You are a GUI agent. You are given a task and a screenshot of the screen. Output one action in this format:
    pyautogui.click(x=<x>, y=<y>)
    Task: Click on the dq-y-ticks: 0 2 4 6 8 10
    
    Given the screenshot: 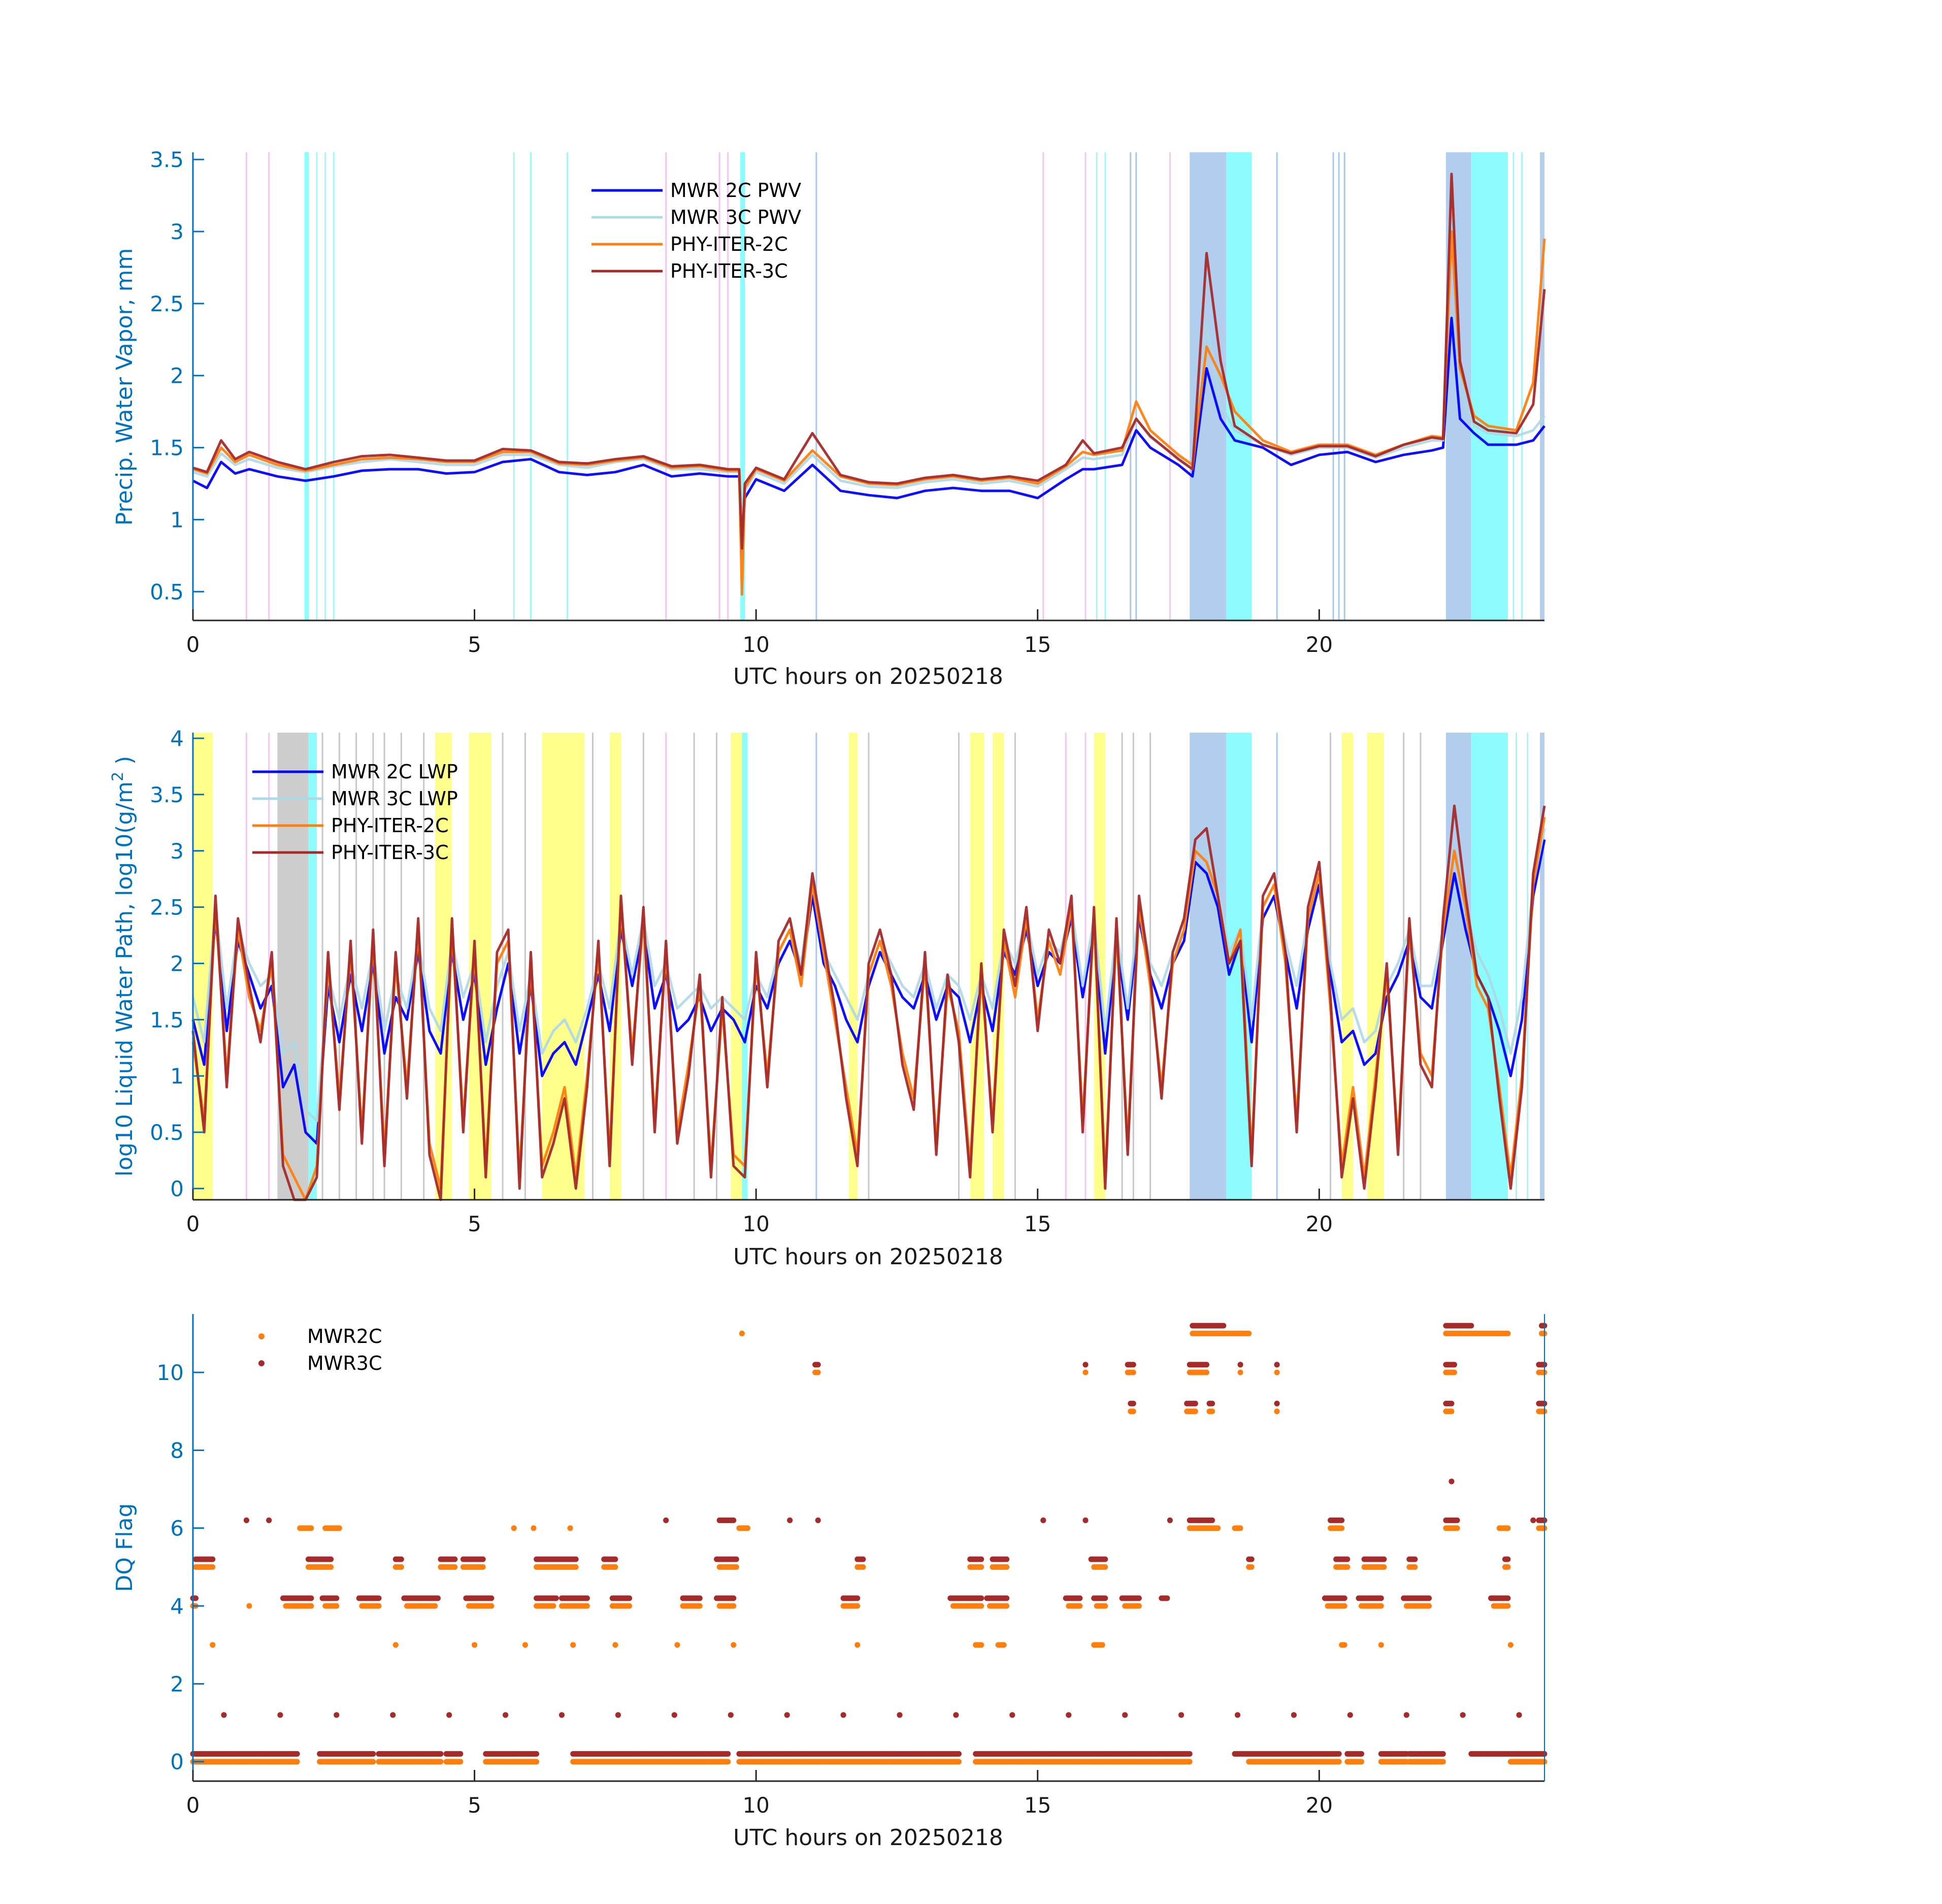 What is the action you would take?
    pyautogui.click(x=180, y=1568)
    